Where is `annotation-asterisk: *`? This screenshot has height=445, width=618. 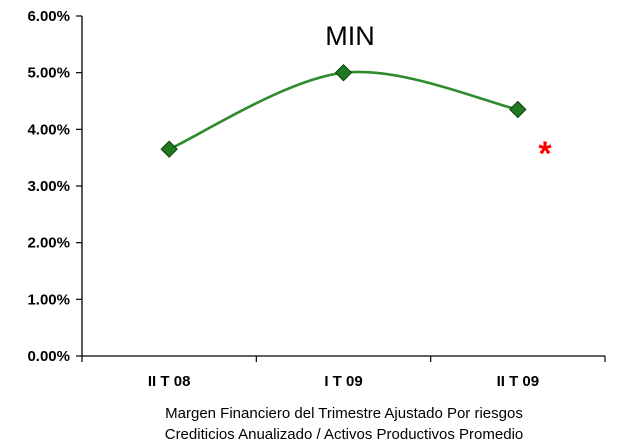
annotation-asterisk: * is located at coordinates (545, 154).